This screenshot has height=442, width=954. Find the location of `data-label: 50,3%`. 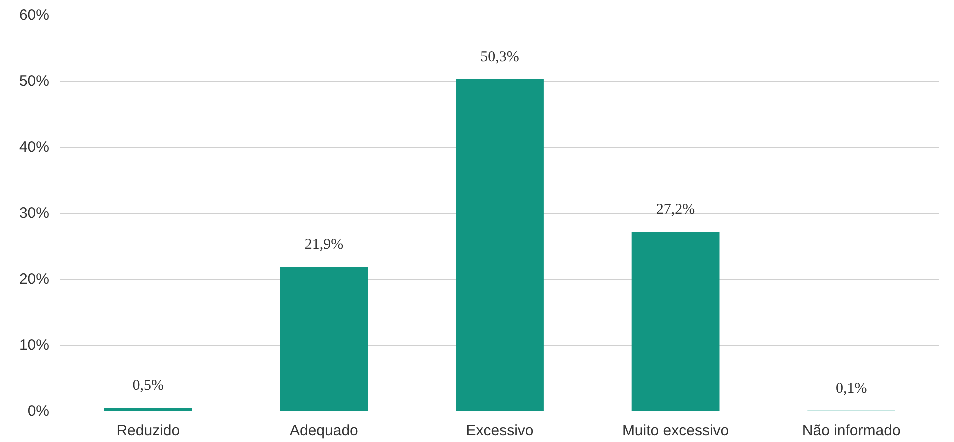

data-label: 50,3% is located at coordinates (500, 58).